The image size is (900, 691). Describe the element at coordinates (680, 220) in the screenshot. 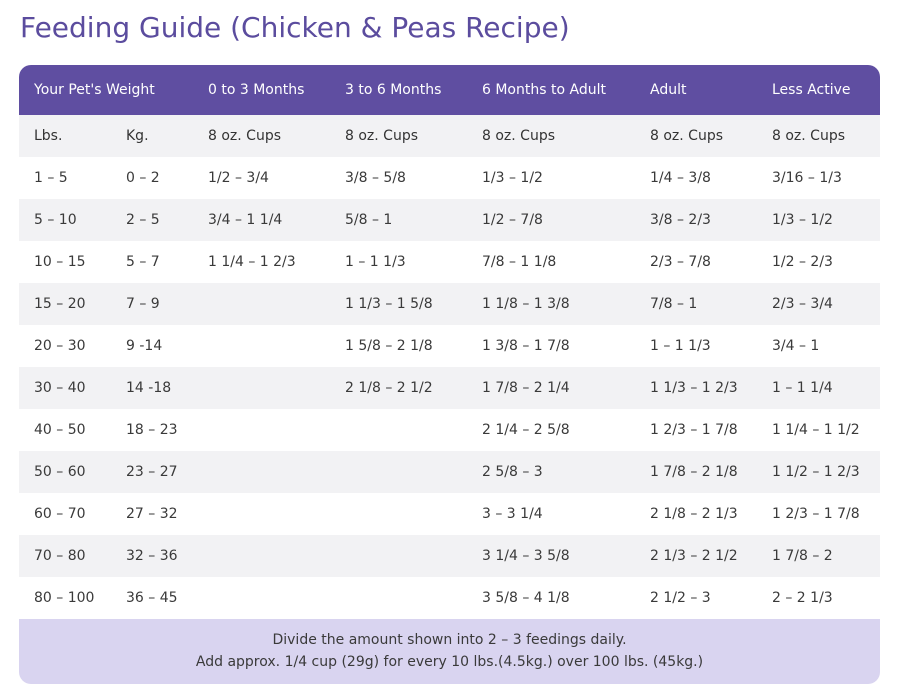

I see `table-cell: 3/8 – 2/3` at that location.